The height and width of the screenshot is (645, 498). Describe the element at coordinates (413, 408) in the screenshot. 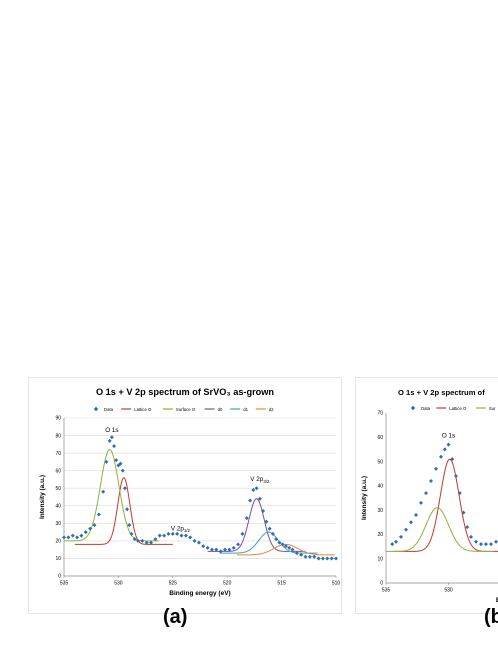

I see `legend-marker-data` at that location.